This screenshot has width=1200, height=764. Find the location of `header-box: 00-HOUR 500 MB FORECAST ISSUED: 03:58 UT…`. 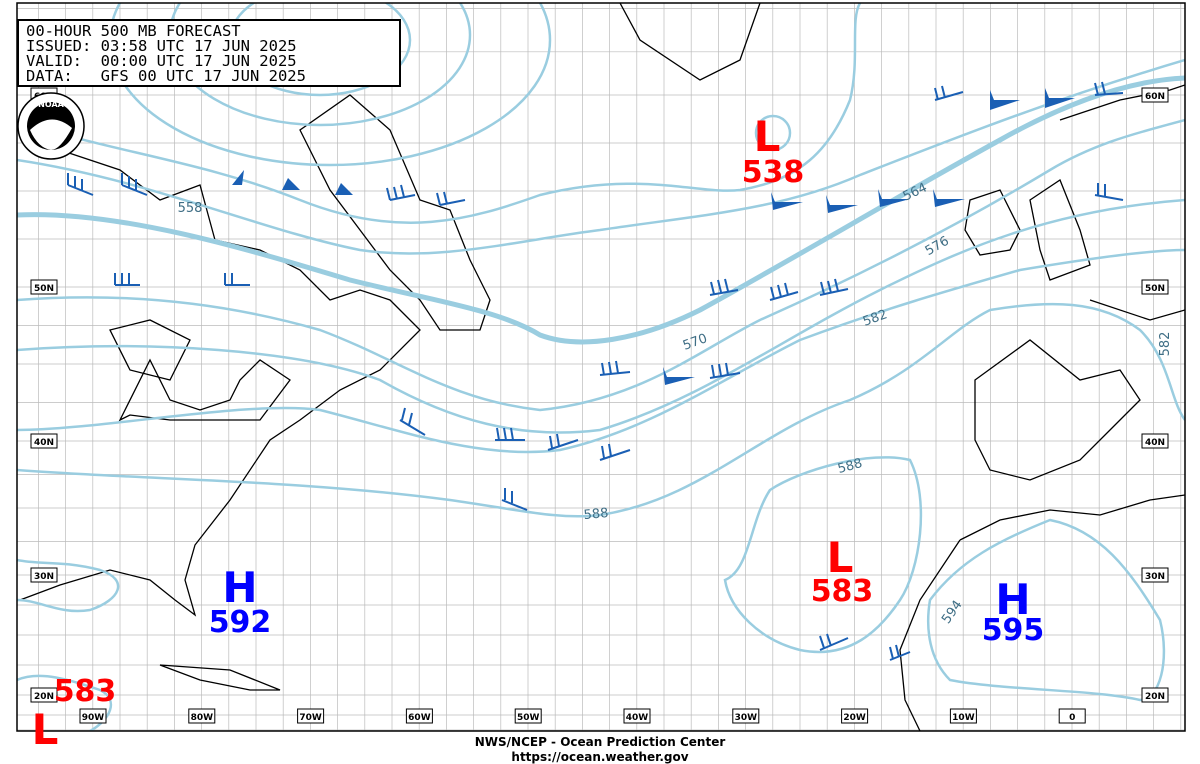

header-box: 00-HOUR 500 MB FORECAST ISSUED: 03:58 UT… is located at coordinates (209, 53).